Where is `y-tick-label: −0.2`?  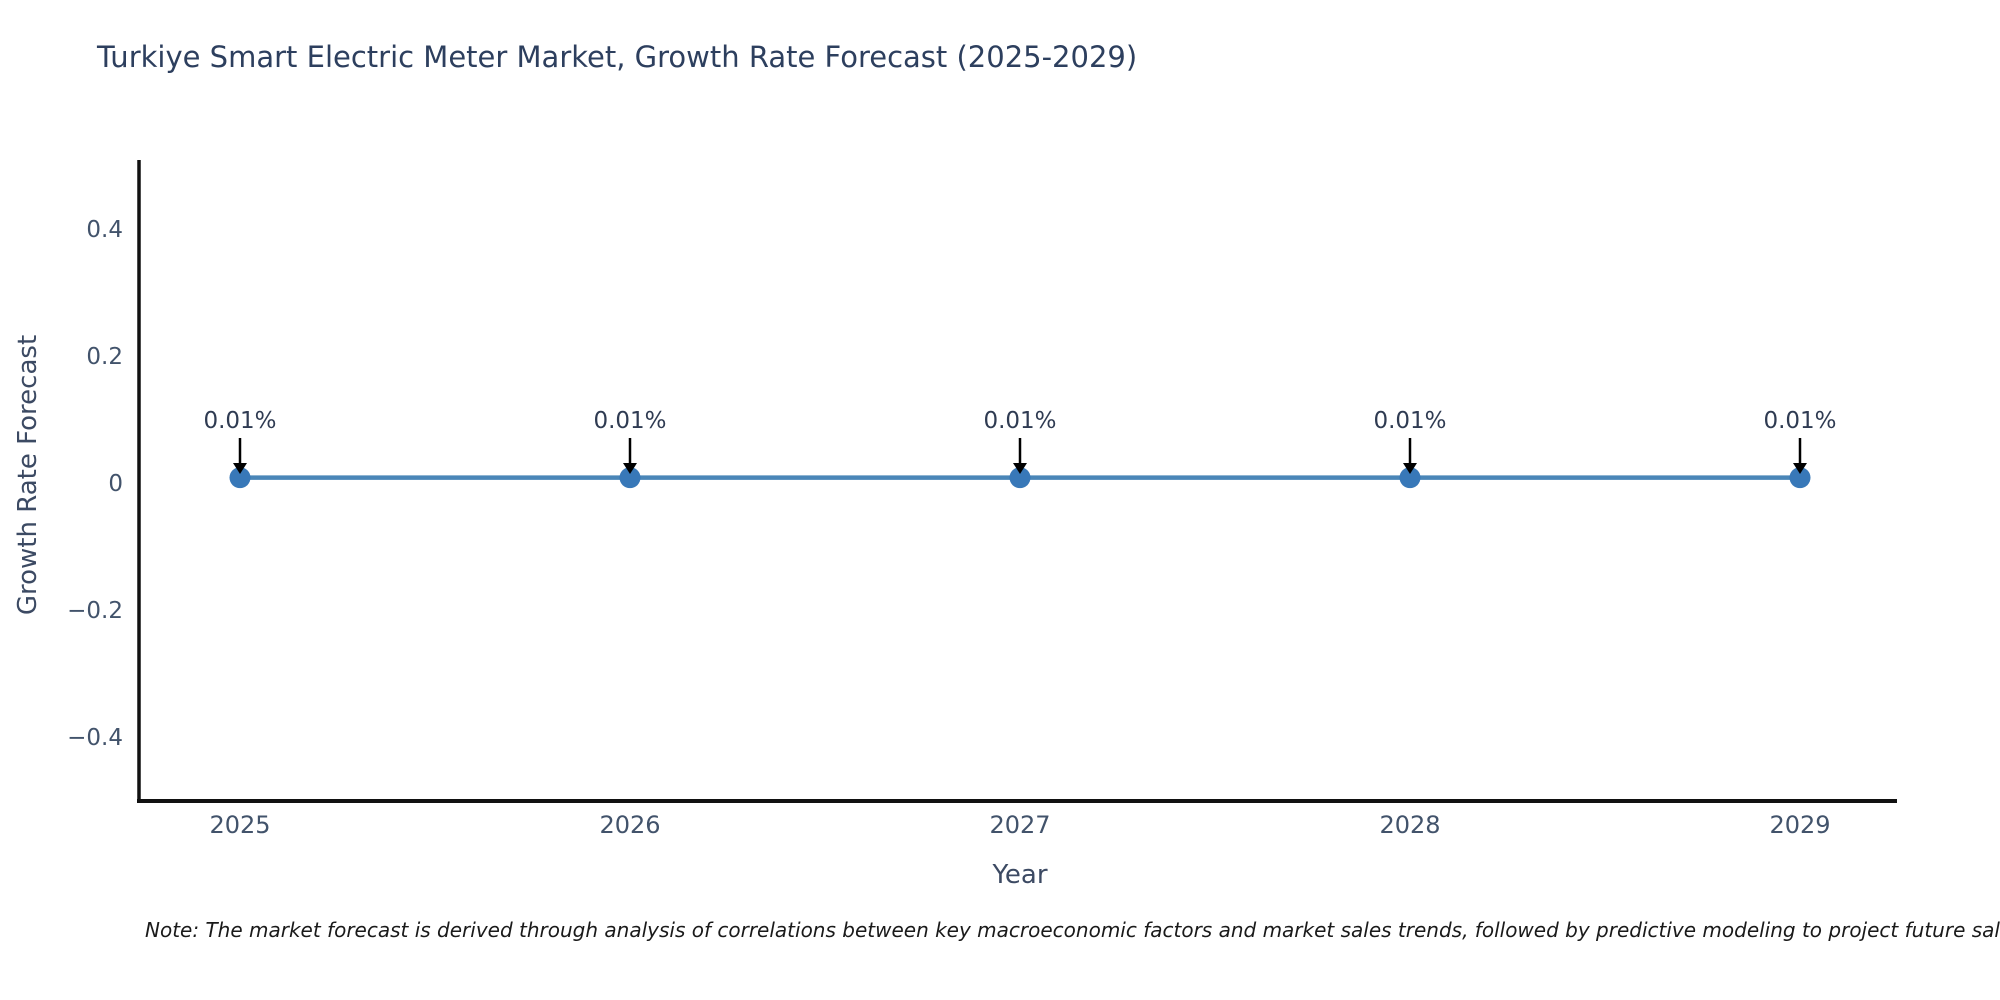 y-tick-label: −0.2 is located at coordinates (95, 611).